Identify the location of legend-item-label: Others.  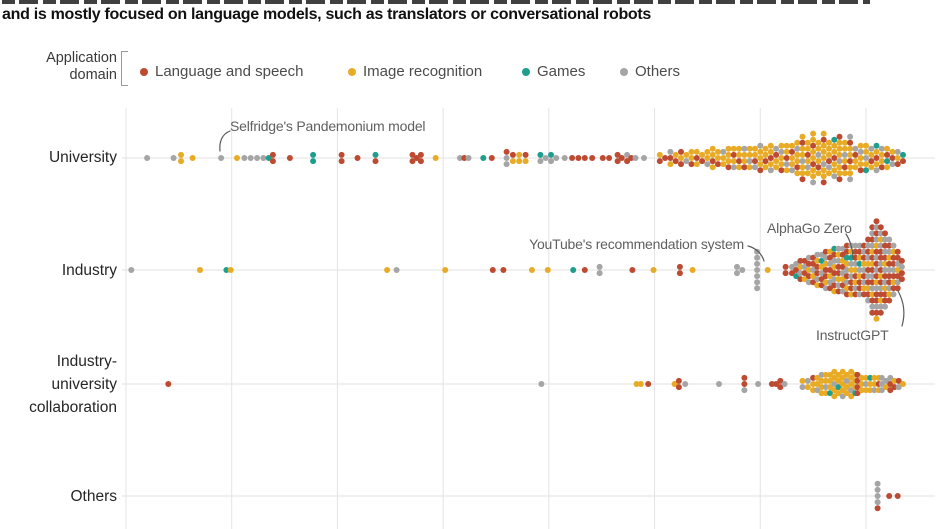
(658, 71).